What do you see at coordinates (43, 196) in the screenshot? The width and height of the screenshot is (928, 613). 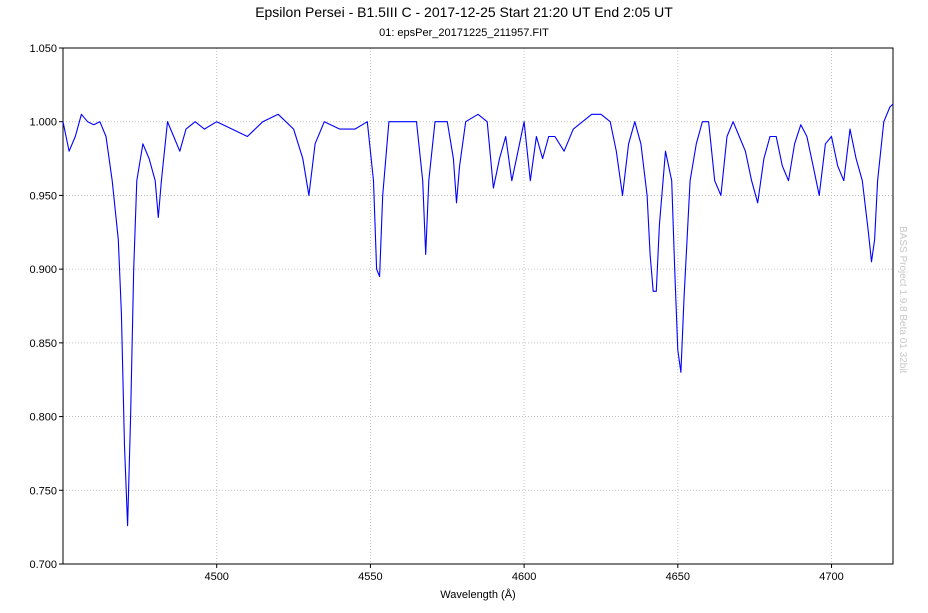 I see `y-tick-label: 0.950` at bounding box center [43, 196].